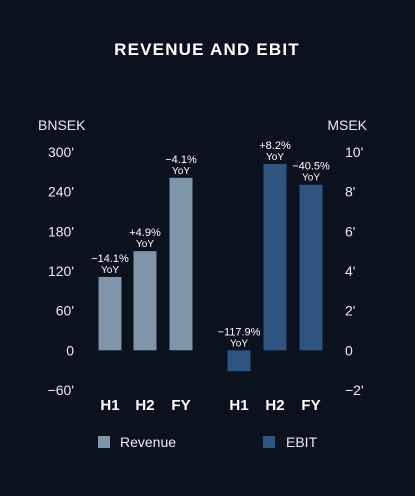  Describe the element at coordinates (180, 405) in the screenshot. I see `revenue-category-label: FY` at that location.